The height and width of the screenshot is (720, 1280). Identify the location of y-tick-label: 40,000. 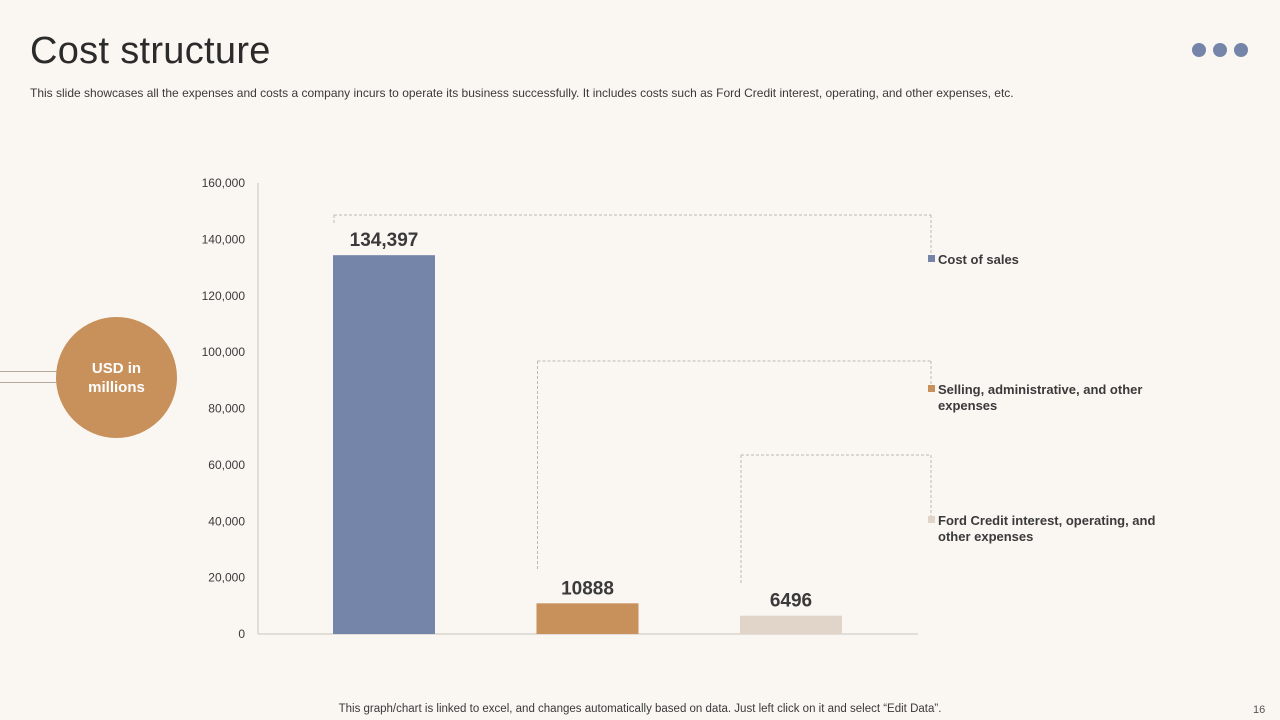
(226, 521).